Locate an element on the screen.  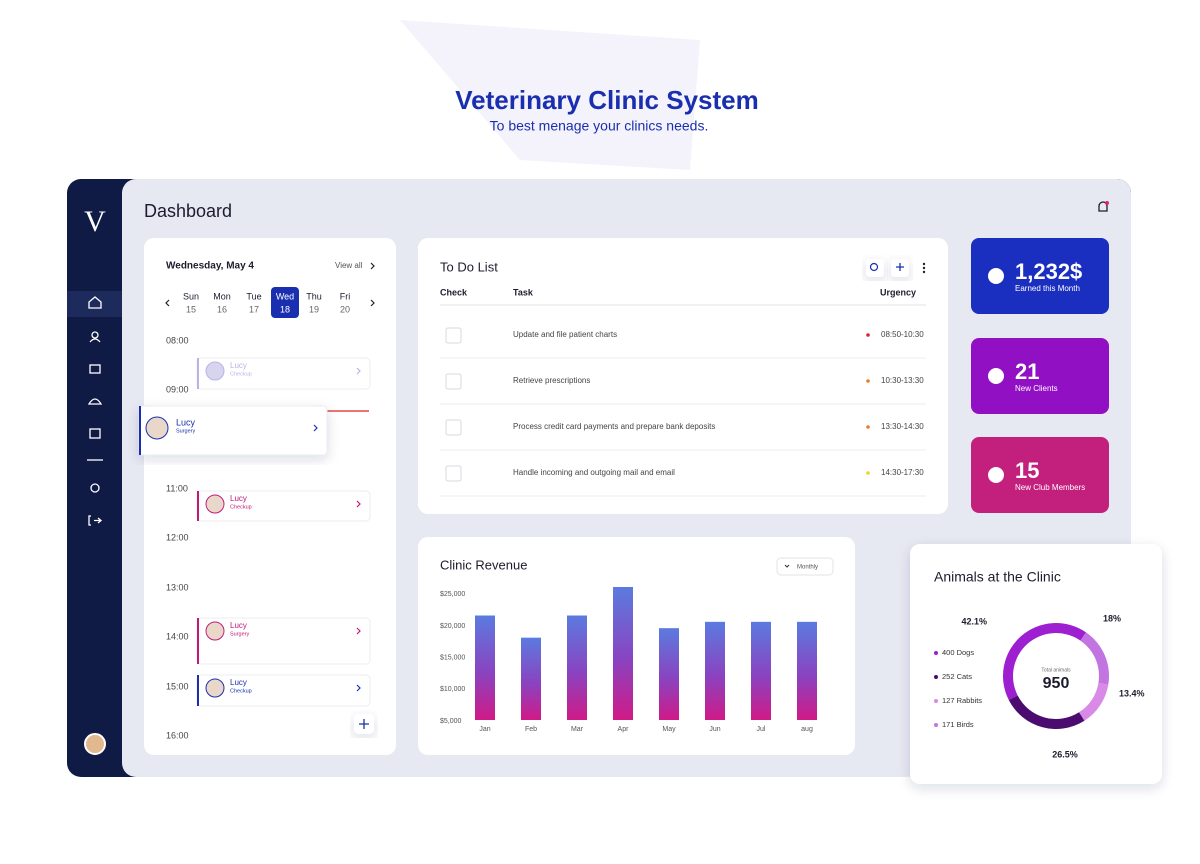
segment-label: 18% is located at coordinates (1112, 618).